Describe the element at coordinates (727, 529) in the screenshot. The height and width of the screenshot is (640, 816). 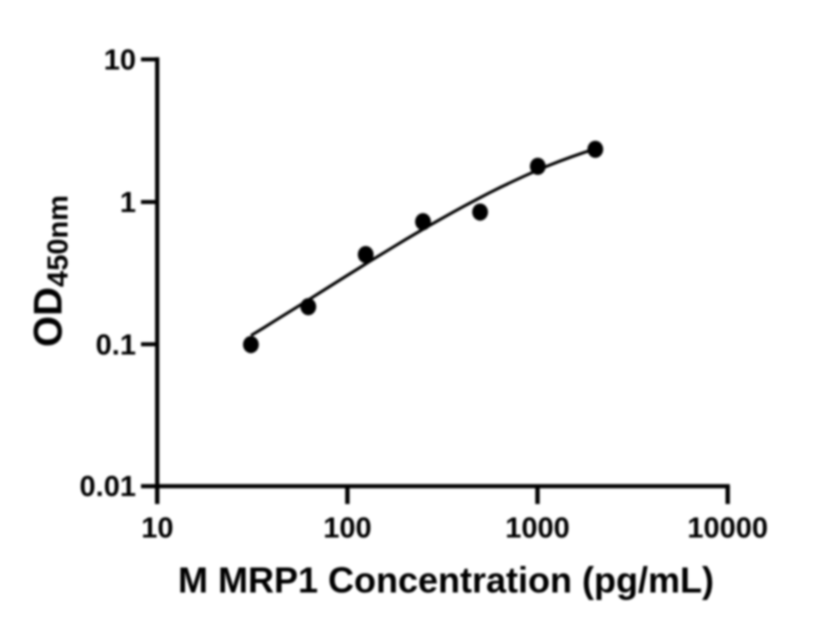
I see `svg-text: 10000` at that location.